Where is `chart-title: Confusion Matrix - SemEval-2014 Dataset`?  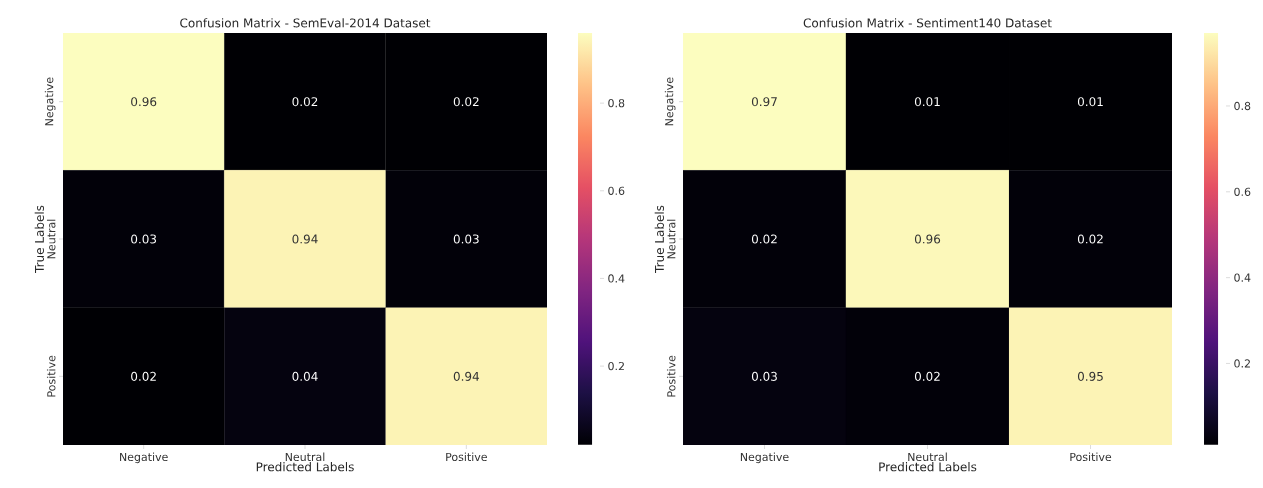
chart-title: Confusion Matrix - SemEval-2014 Dataset is located at coordinates (305, 23).